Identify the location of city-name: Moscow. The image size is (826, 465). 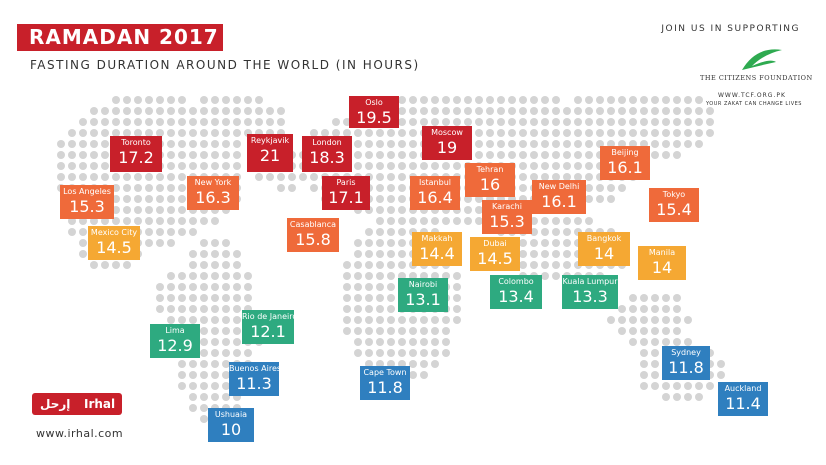
(447, 132).